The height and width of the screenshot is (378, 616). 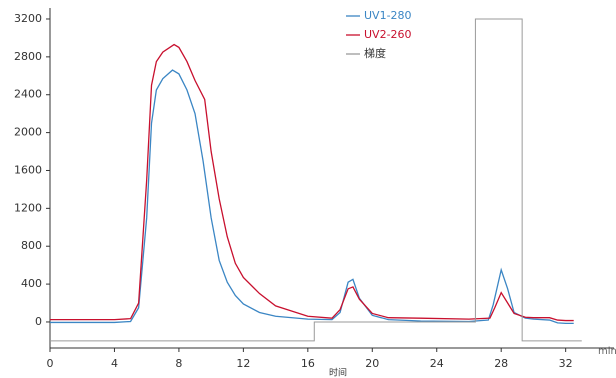 I want to click on x-tick-label: 28, so click(x=501, y=363).